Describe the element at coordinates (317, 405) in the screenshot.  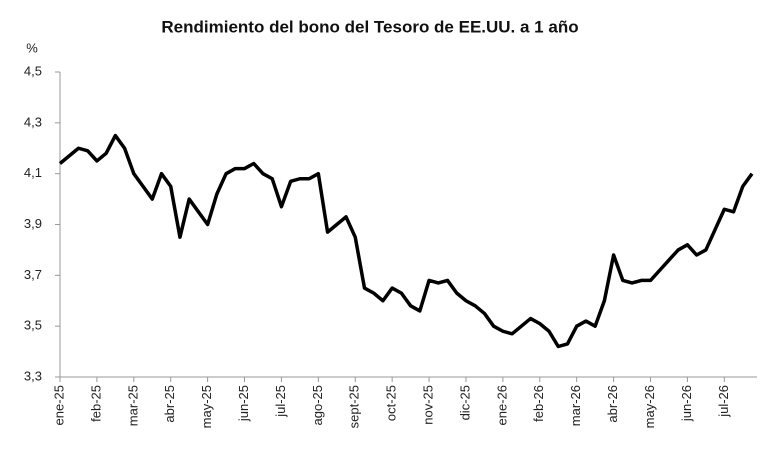
I see `x-tick-label: ago-25` at that location.